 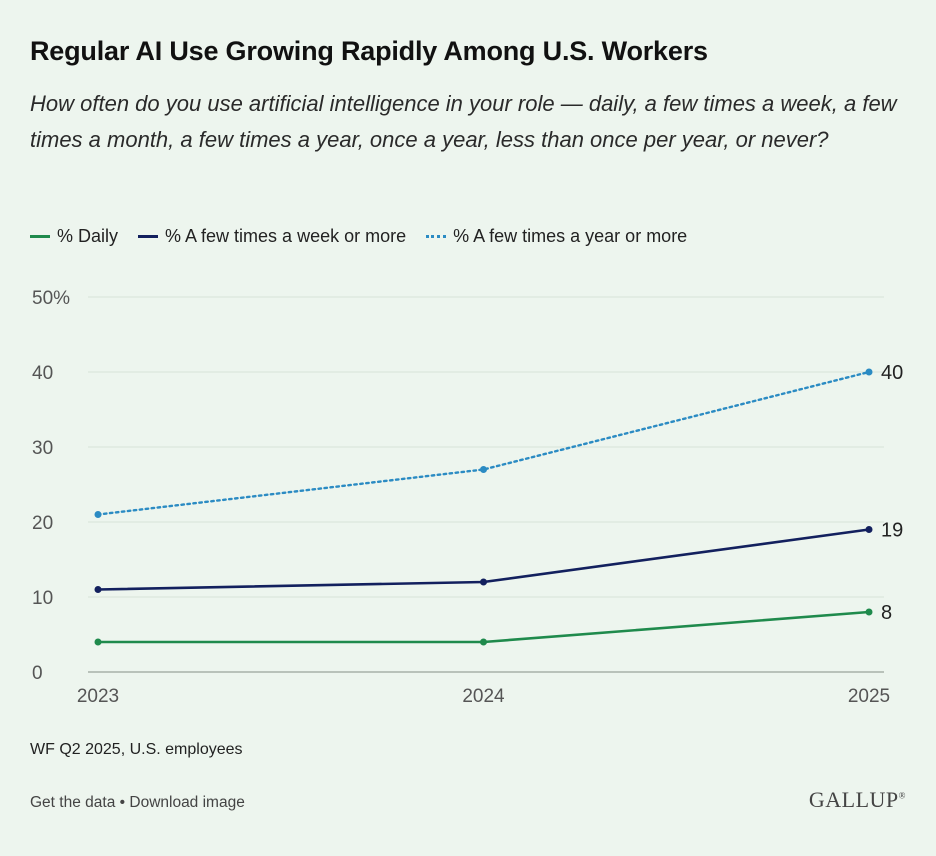 I want to click on x-tick-label: 2025, so click(x=869, y=696).